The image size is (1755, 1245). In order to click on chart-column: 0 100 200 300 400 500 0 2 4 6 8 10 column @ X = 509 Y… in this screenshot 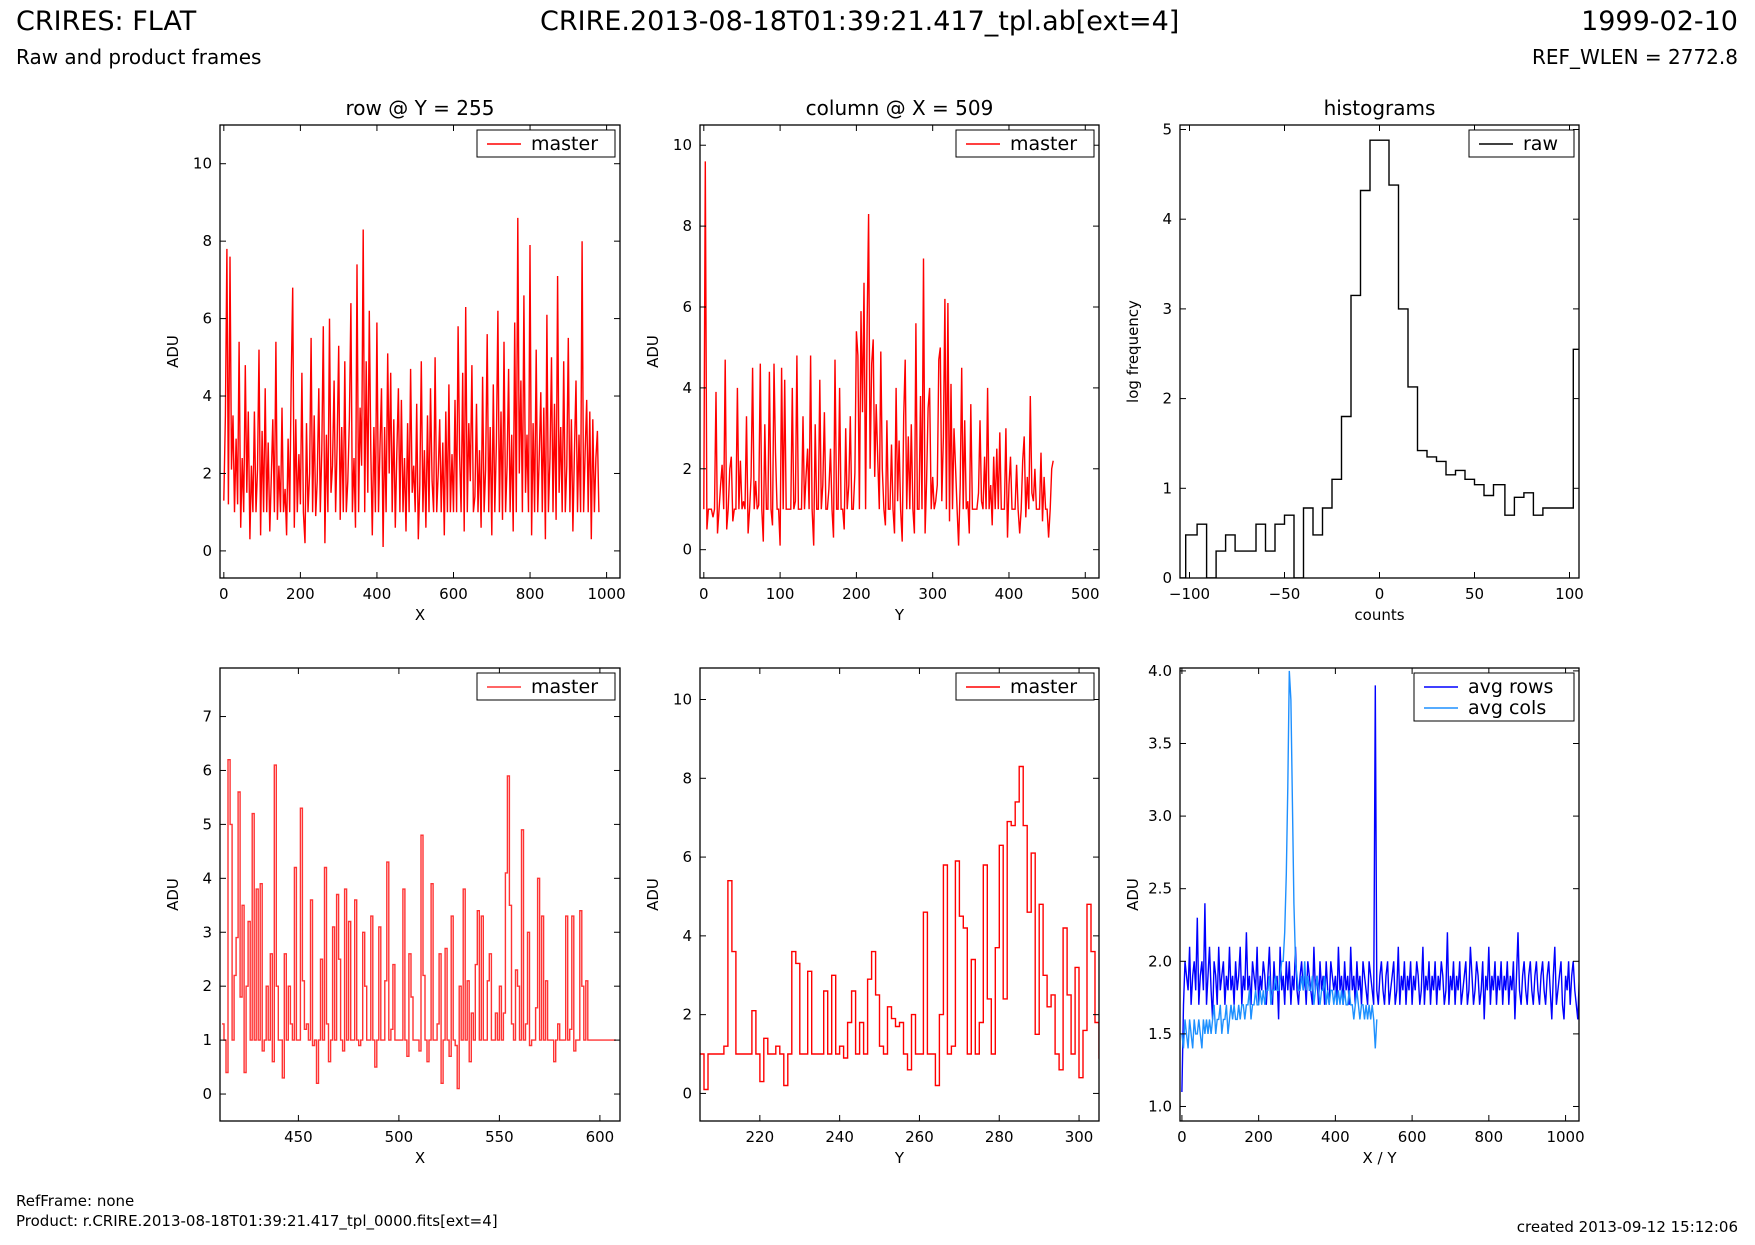, I will do `click(872, 360)`.